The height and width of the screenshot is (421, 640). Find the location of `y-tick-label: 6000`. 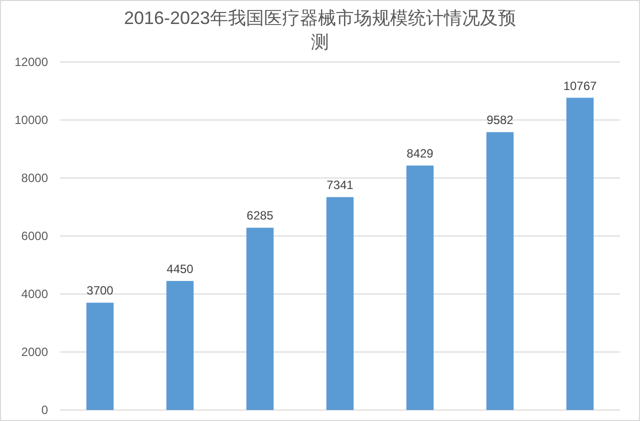

y-tick-label: 6000 is located at coordinates (34, 236).